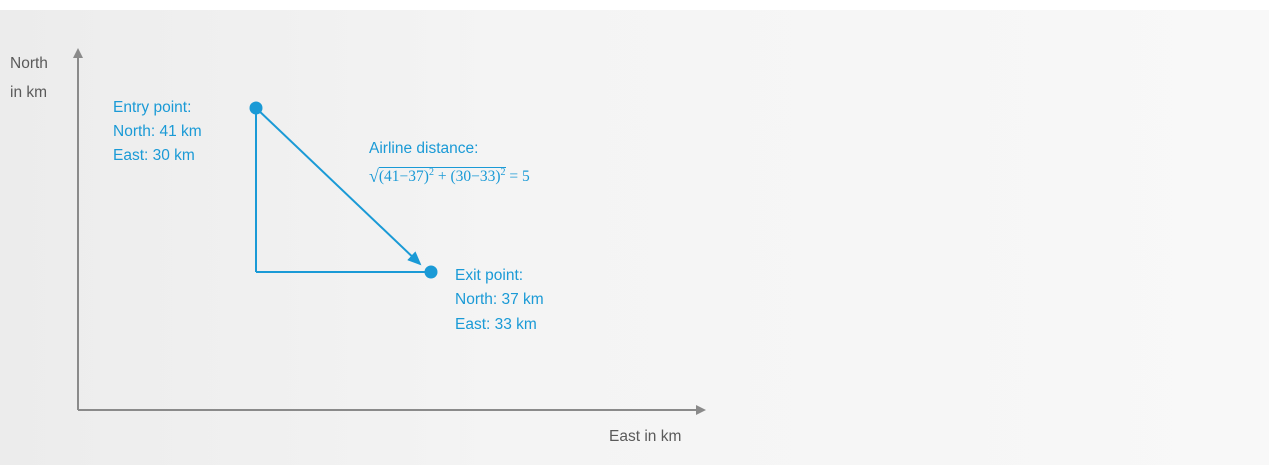  I want to click on exit-point-east: East: 33 km, so click(496, 324).